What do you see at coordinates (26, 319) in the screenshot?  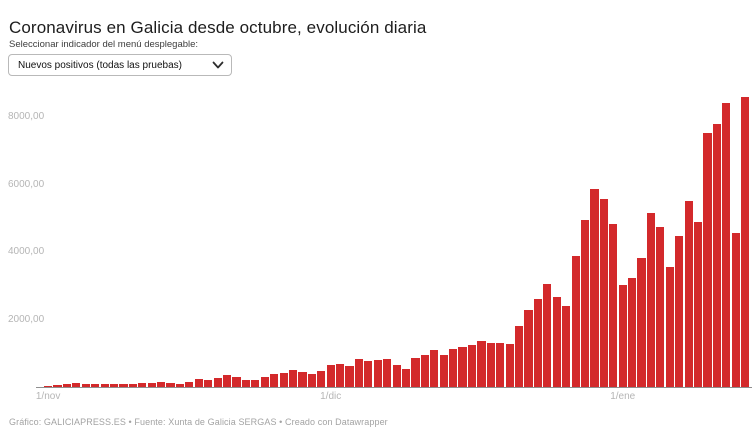 I see `y-axis-tick-label: 2000,00` at bounding box center [26, 319].